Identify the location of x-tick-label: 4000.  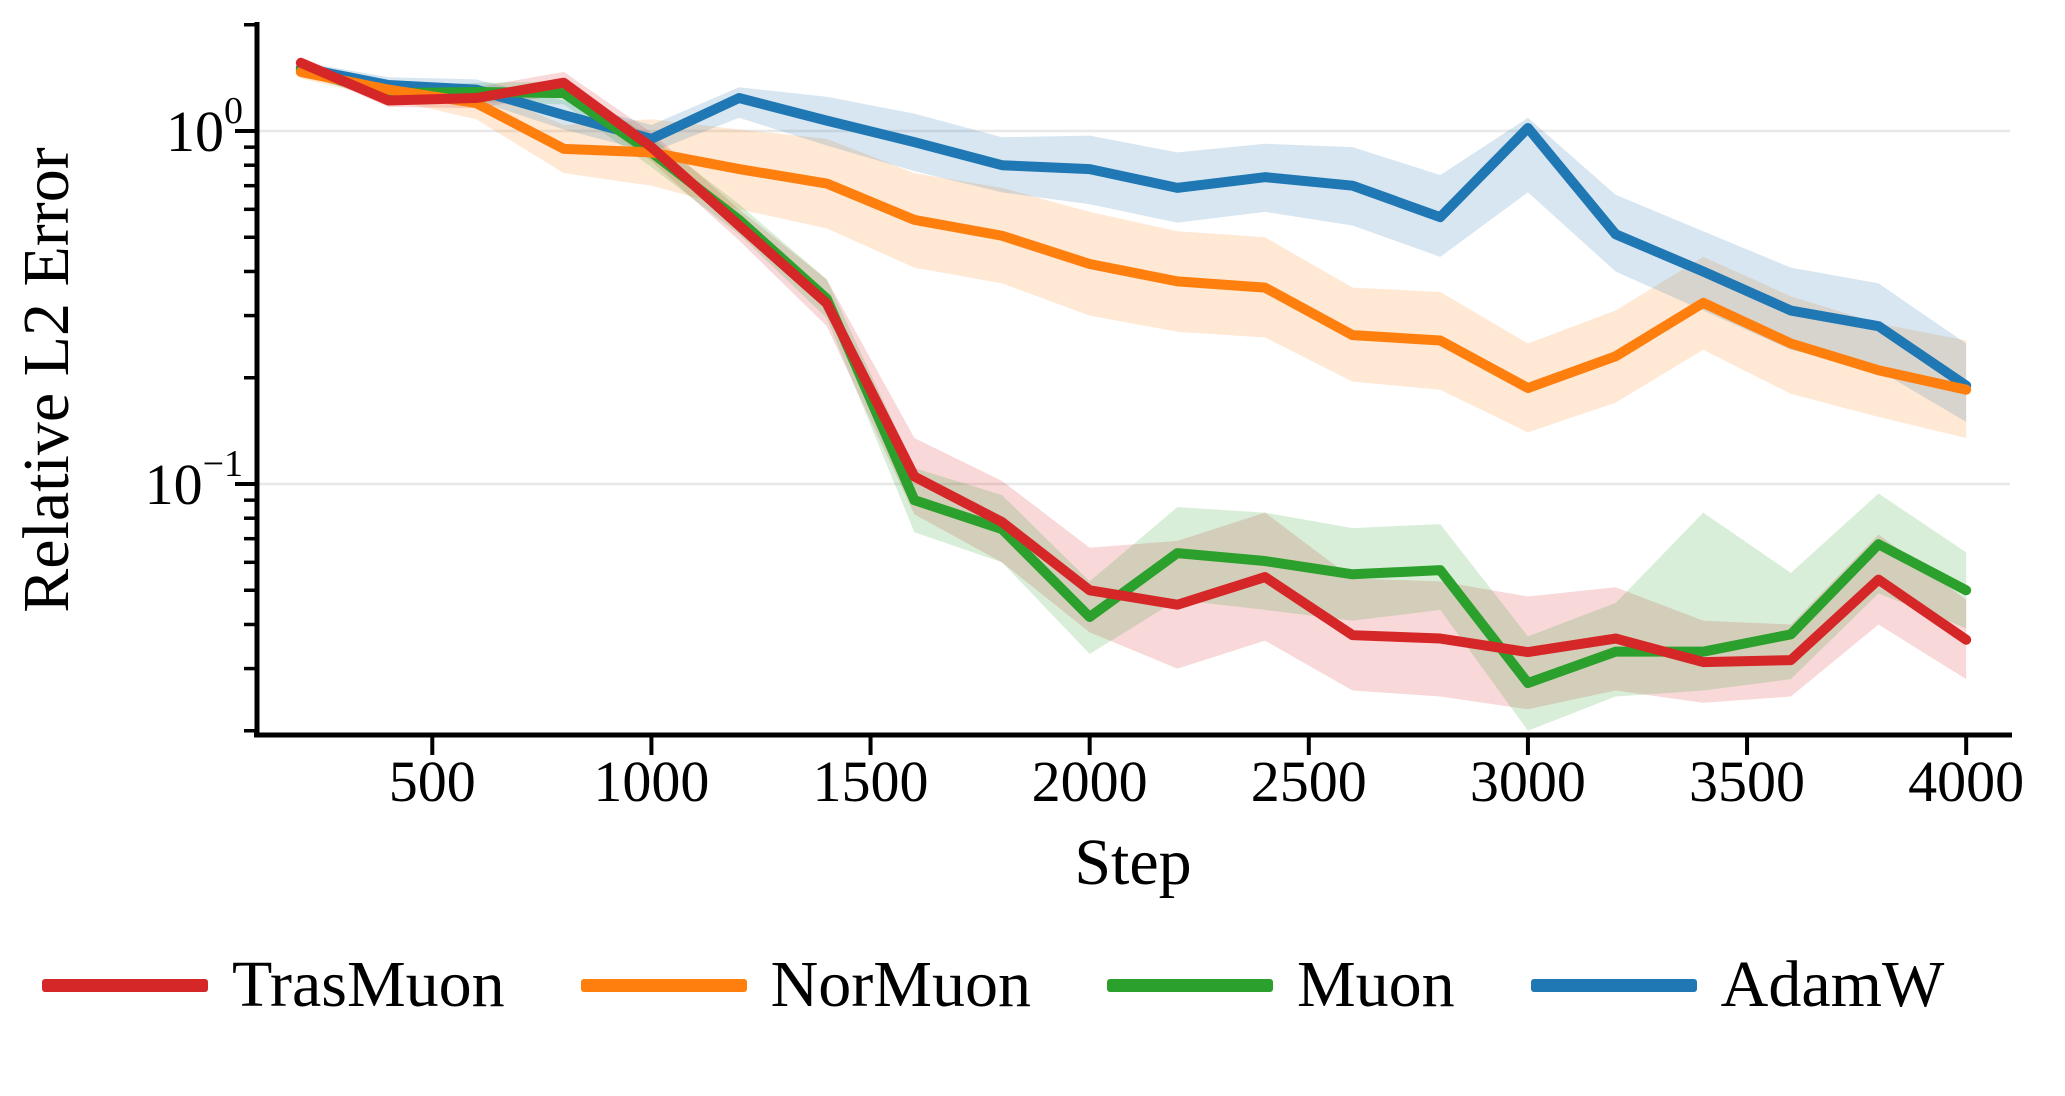
(1966, 781).